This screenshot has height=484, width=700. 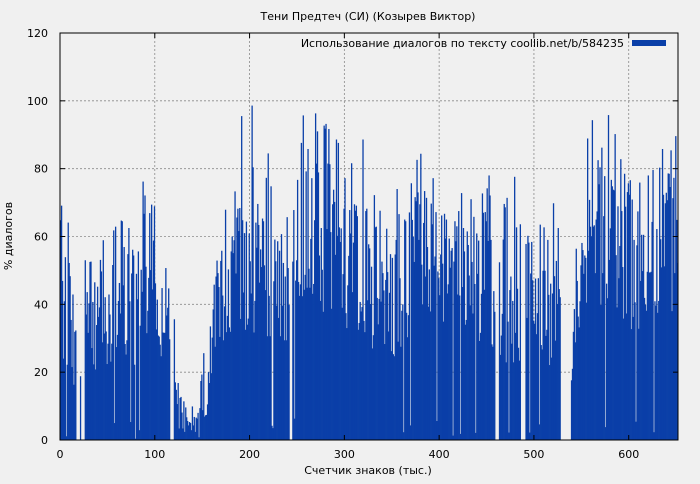 What do you see at coordinates (41, 169) in the screenshot?
I see `y-tick-label: 80` at bounding box center [41, 169].